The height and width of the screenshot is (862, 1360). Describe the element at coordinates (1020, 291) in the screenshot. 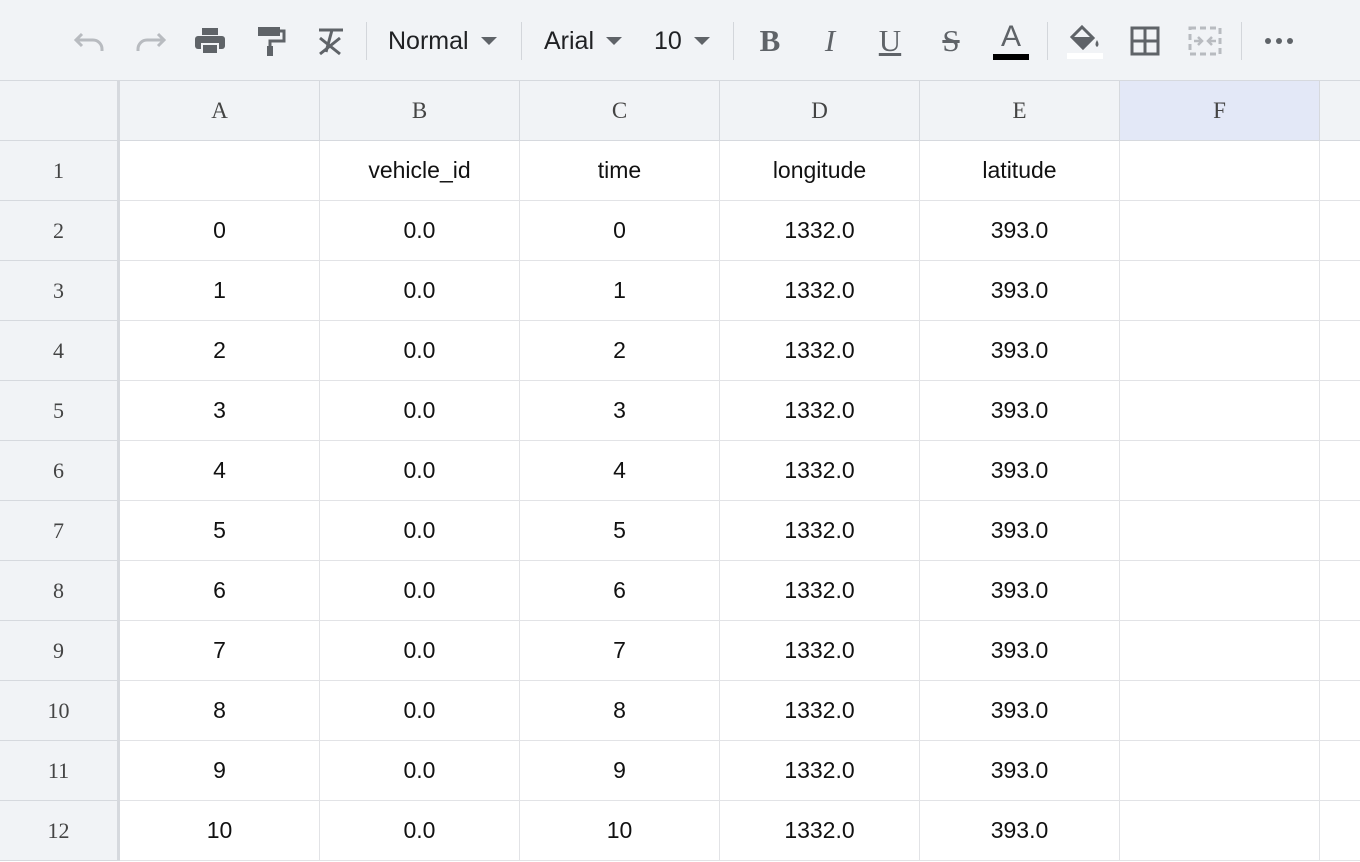

I see `cell-e3: 393.0` at that location.